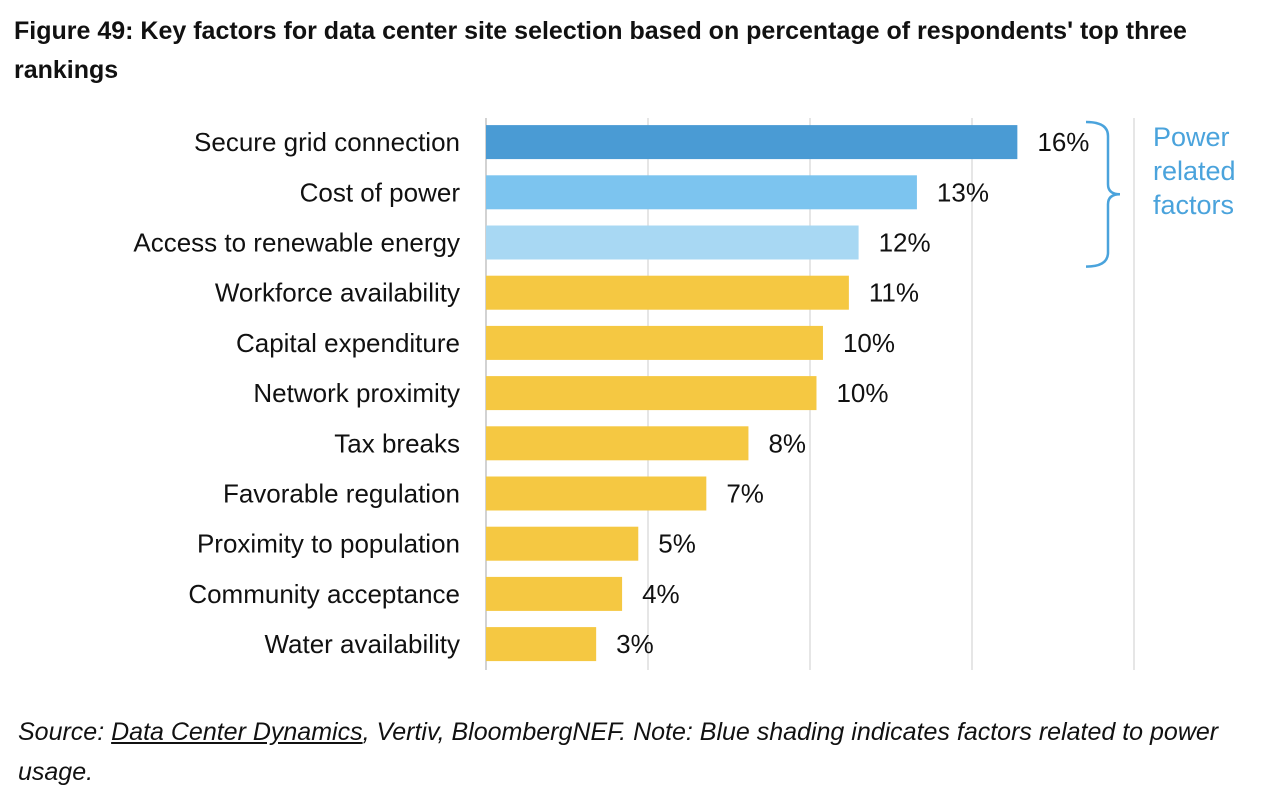 The width and height of the screenshot is (1280, 804). I want to click on data-label: 13%, so click(963, 192).